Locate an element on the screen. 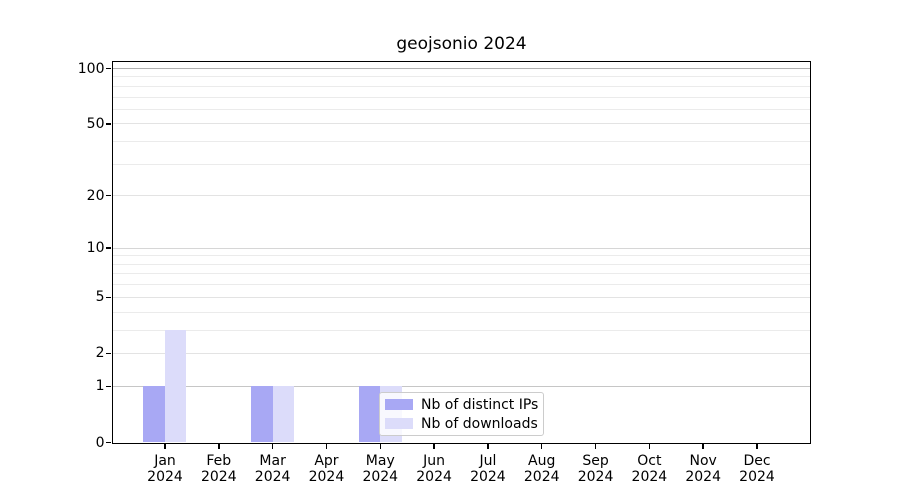 This screenshot has width=900, height=500. legend-item-distinct-ips: Nb of distinct IPs is located at coordinates (462, 404).